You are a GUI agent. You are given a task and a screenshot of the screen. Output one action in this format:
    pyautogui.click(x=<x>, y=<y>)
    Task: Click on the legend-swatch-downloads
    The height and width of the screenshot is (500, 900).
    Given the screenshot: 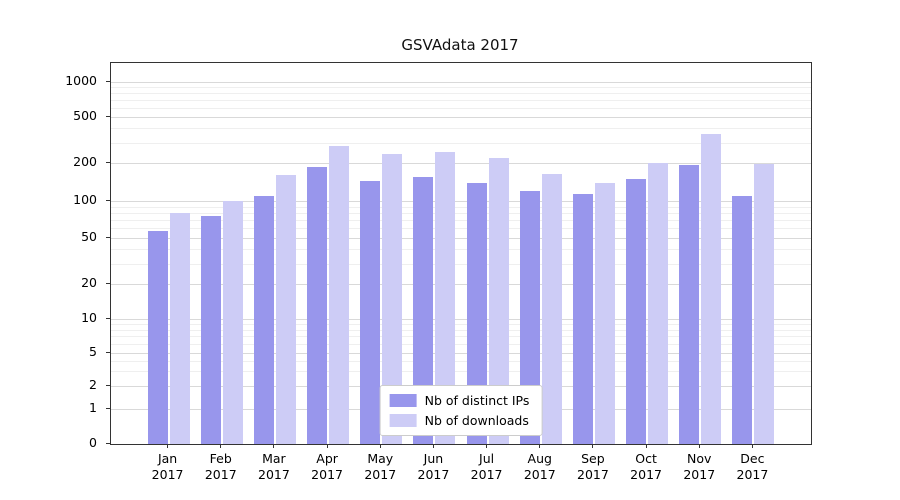 What is the action you would take?
    pyautogui.click(x=403, y=420)
    